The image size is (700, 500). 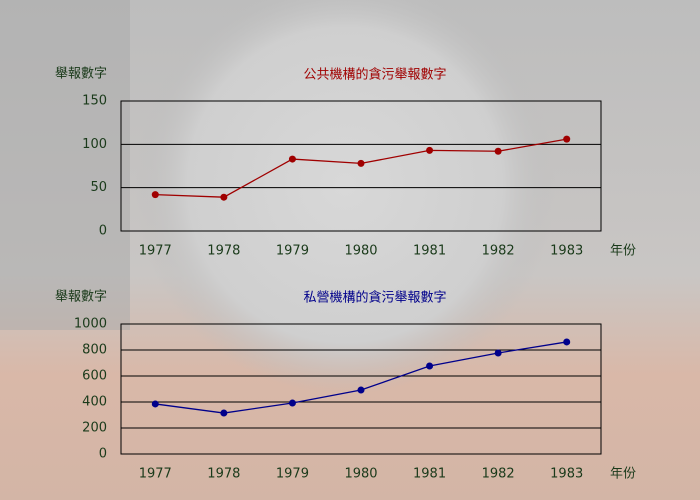 What do you see at coordinates (374, 75) in the screenshot?
I see `chart-title: 公共機構的貪污舉報數字` at bounding box center [374, 75].